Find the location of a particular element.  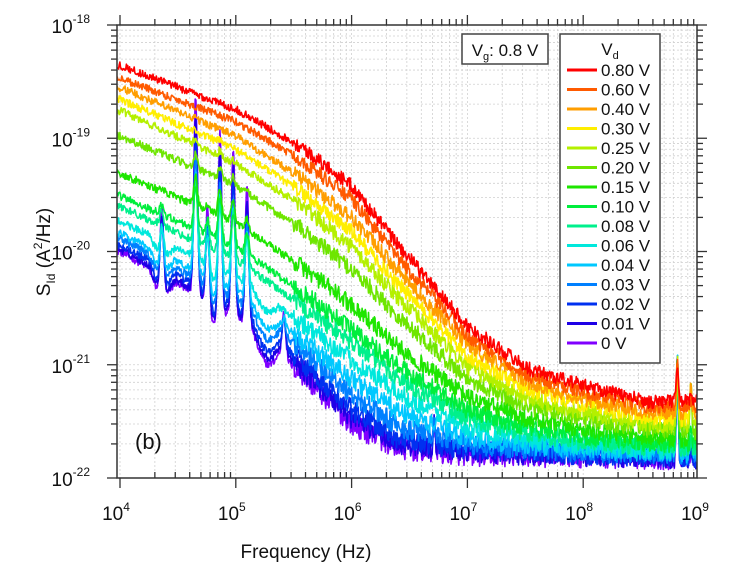

legend-item: 0.01 V is located at coordinates (609, 324).